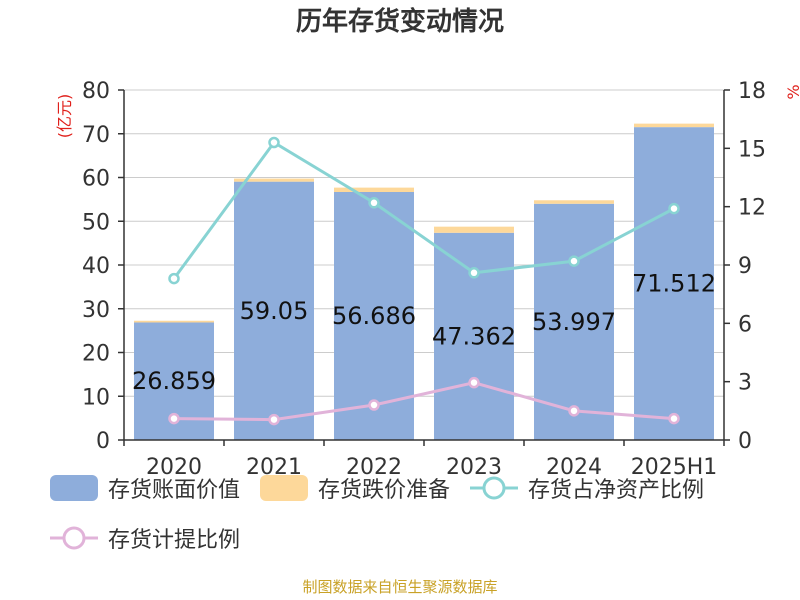 This screenshot has width=800, height=600. What do you see at coordinates (745, 441) in the screenshot?
I see `y-right-tick-label-0: 0` at bounding box center [745, 441].